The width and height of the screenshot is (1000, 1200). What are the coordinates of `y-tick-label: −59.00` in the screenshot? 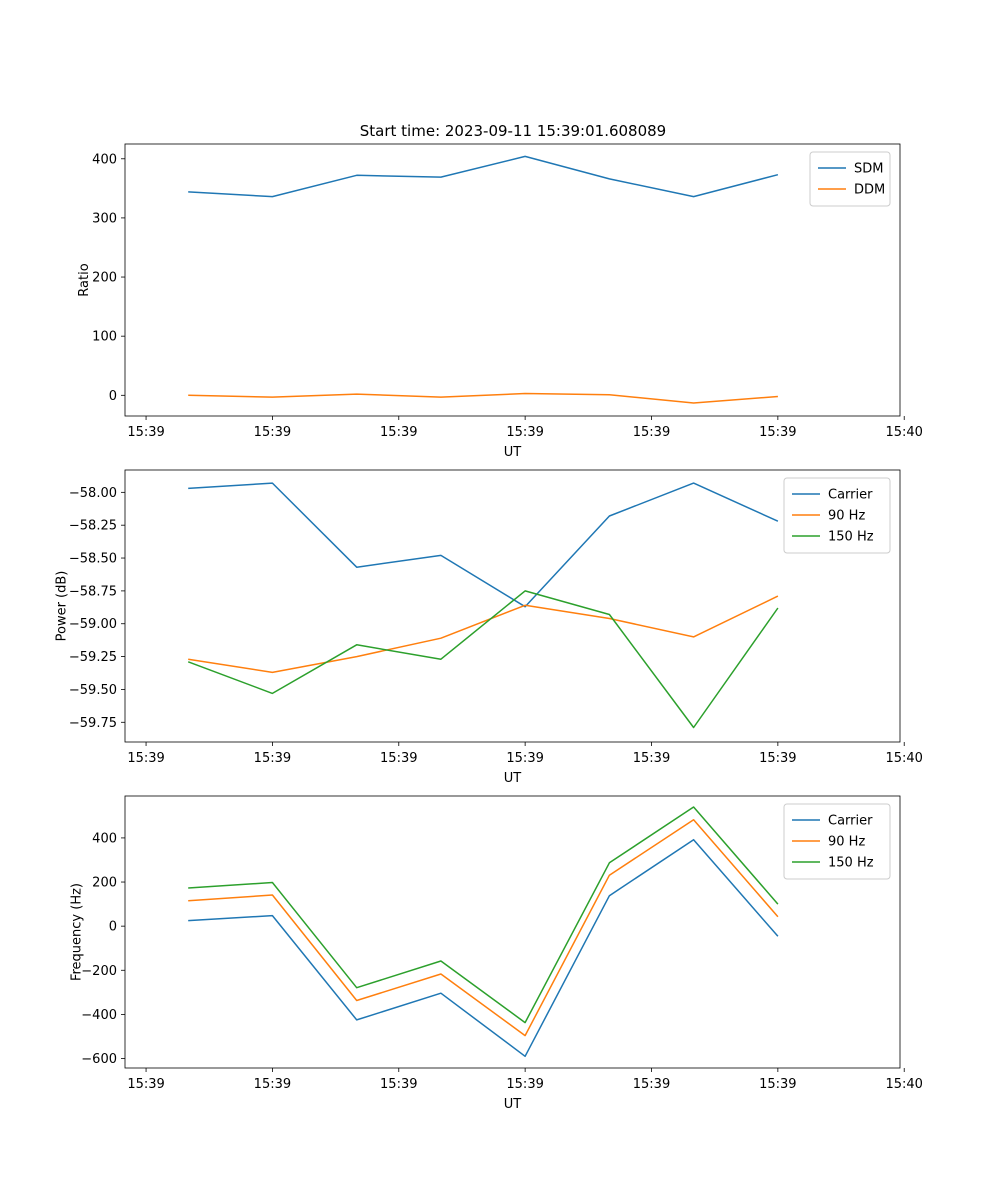 It's located at (93, 624).